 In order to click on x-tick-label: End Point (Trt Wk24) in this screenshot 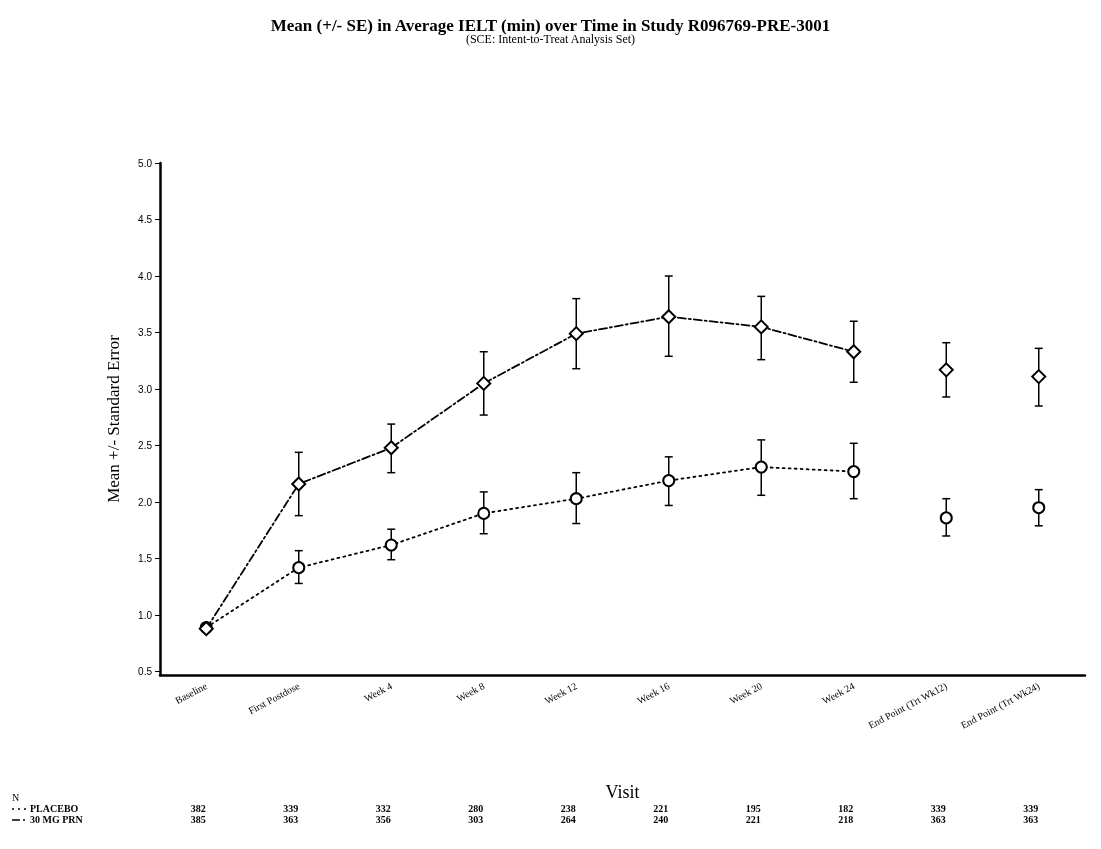, I will do `click(1000, 706)`.